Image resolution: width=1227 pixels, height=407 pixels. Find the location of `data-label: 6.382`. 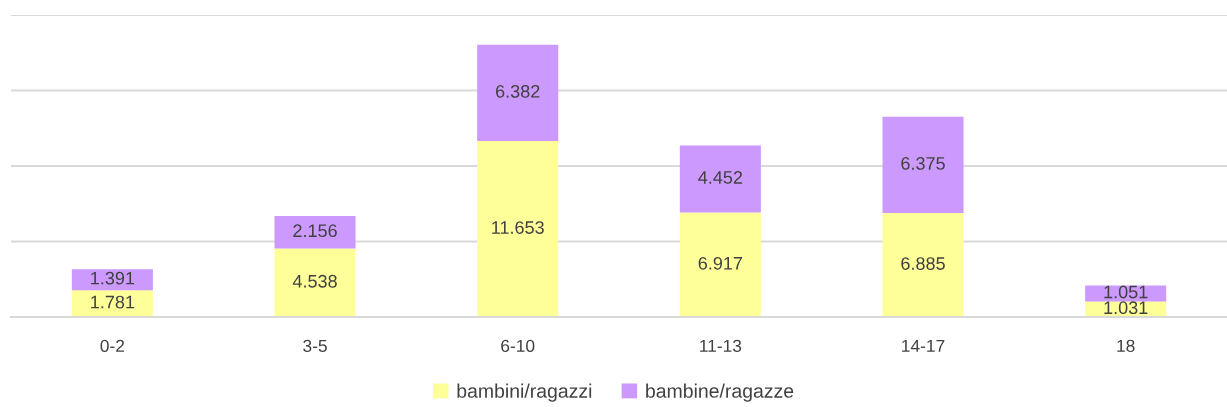

data-label: 6.382 is located at coordinates (518, 91).